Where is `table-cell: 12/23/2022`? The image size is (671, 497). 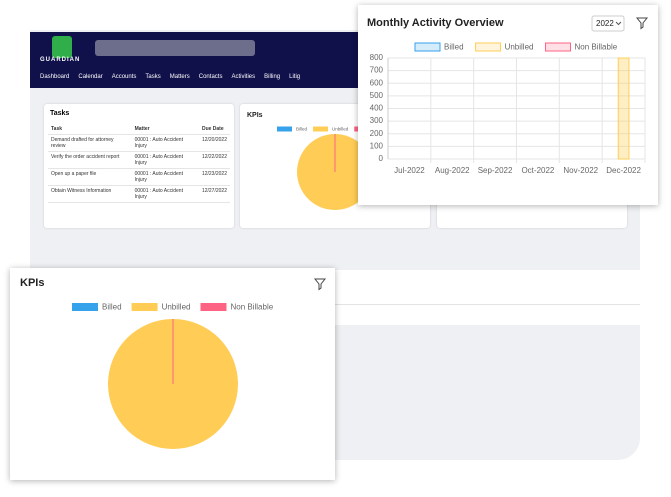
table-cell: 12/23/2022 is located at coordinates (214, 177).